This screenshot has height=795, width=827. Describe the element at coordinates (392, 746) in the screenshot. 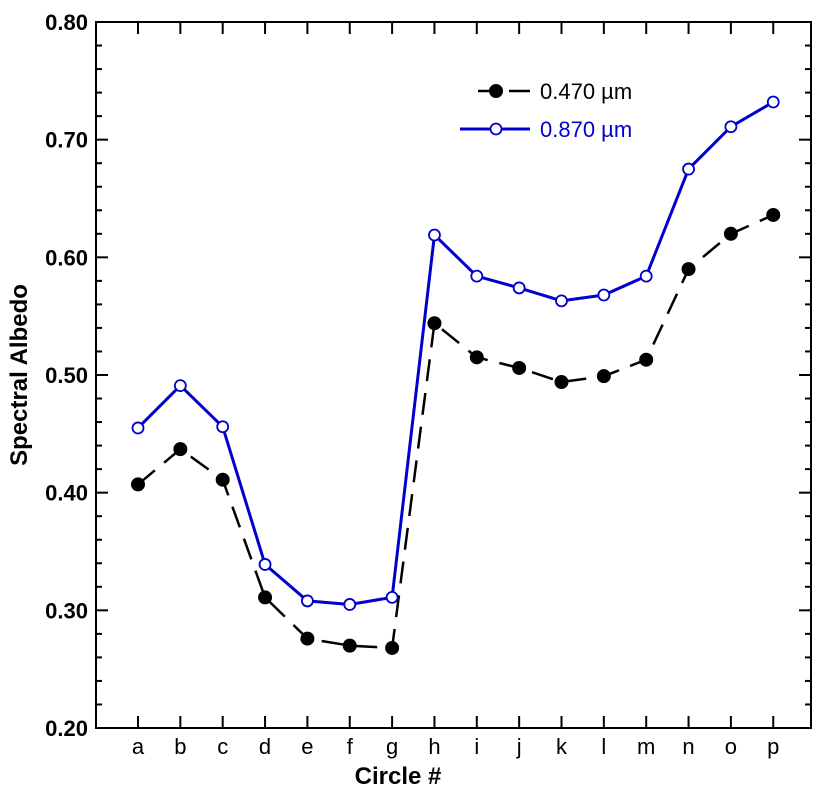

I see `x-tick-label: g` at that location.